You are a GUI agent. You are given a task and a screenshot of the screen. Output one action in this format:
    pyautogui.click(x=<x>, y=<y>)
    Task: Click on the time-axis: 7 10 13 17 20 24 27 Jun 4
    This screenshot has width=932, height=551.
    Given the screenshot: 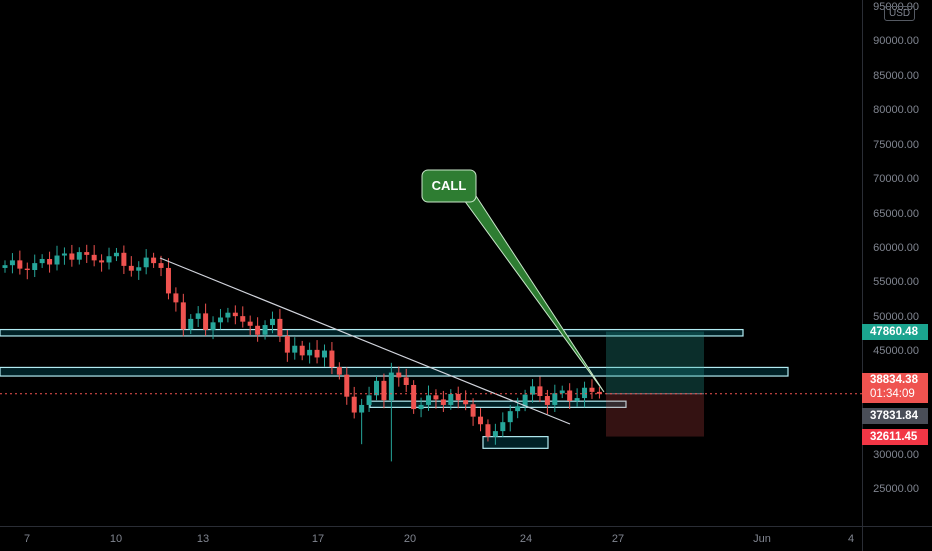 What is the action you would take?
    pyautogui.click(x=431, y=538)
    